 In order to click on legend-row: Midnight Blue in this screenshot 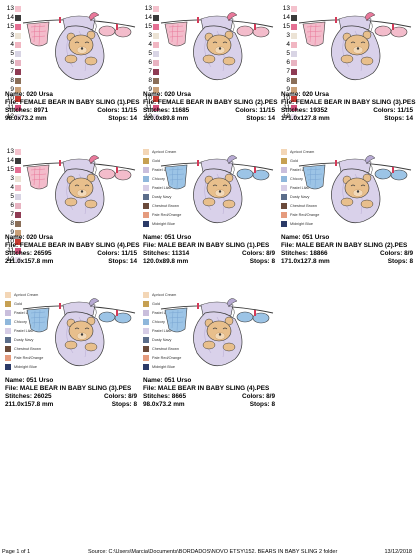, I will do `click(166, 224)`.